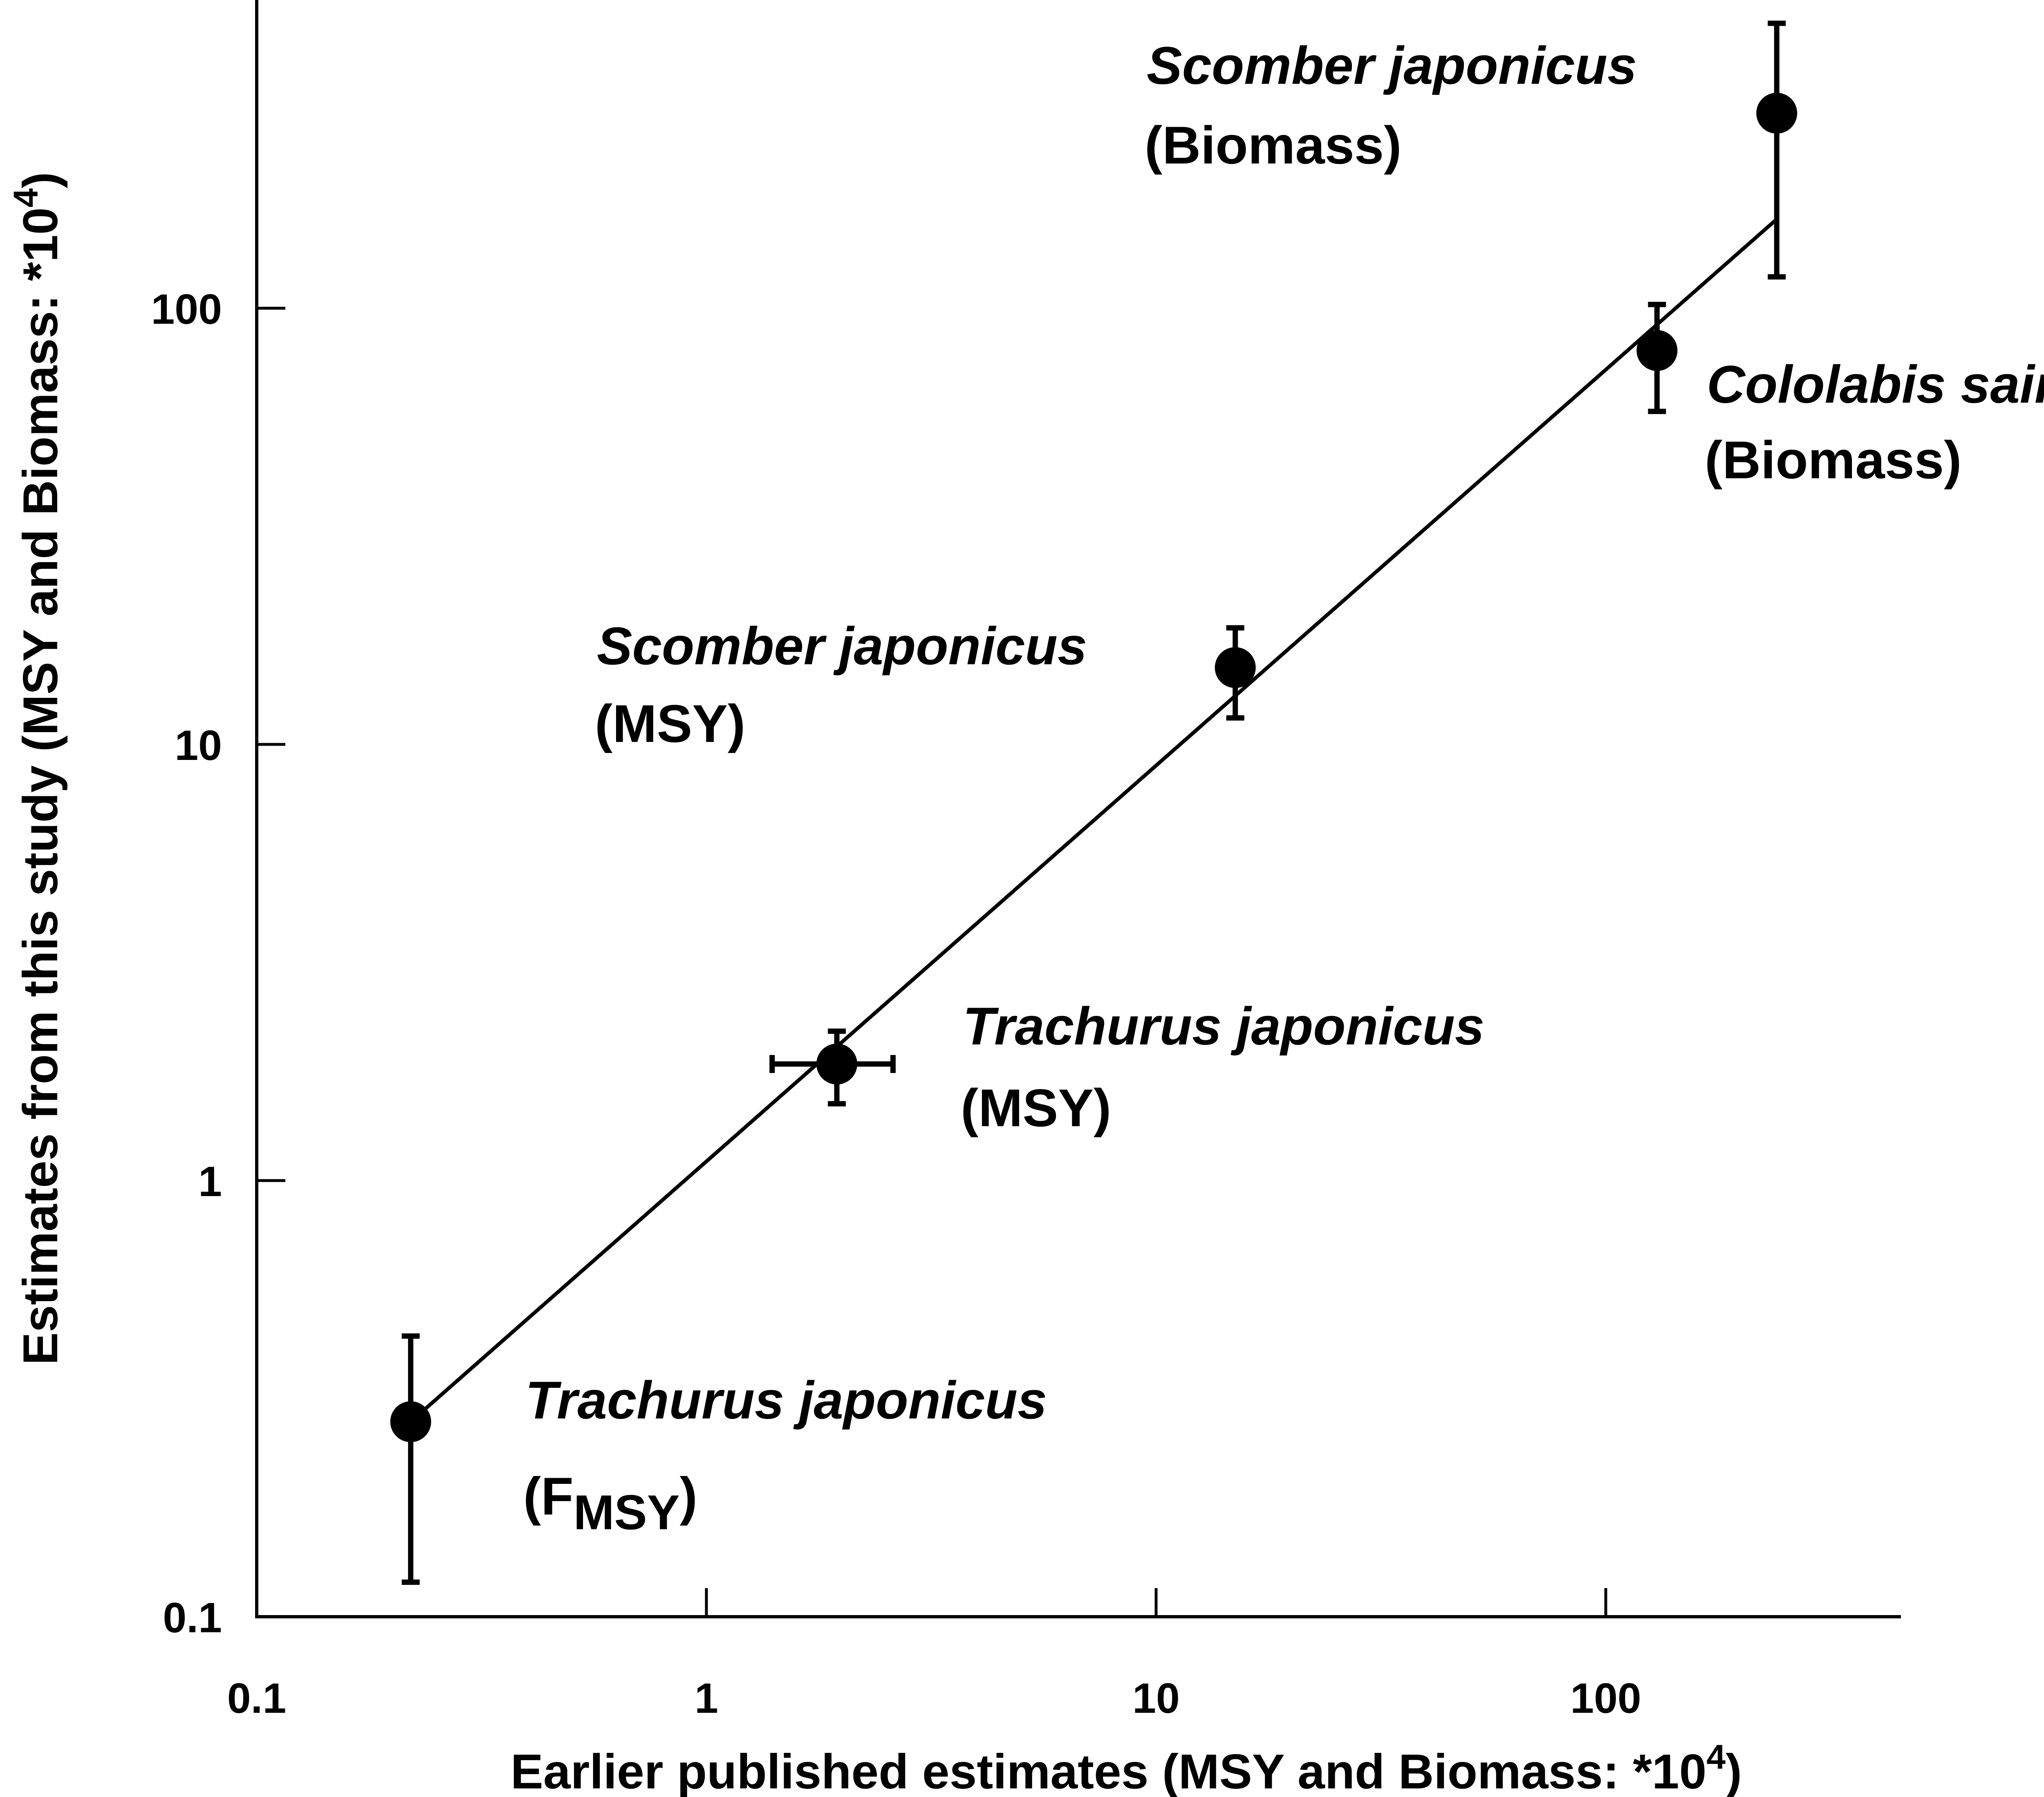 Image resolution: width=2044 pixels, height=1797 pixels. What do you see at coordinates (1874, 422) in the screenshot?
I see `annotation-cololabis-biomass: Cololabis saira (Biomass)` at bounding box center [1874, 422].